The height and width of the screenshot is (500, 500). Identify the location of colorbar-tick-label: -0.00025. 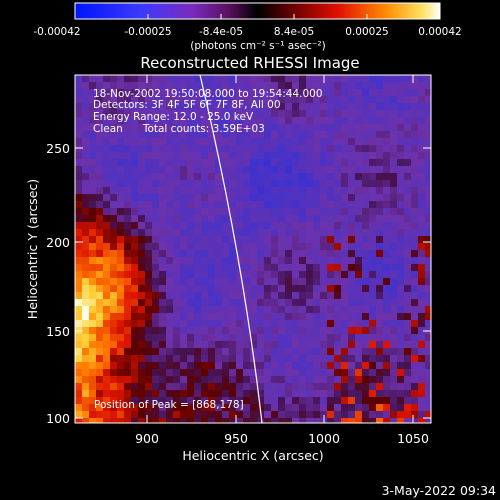
(147, 32).